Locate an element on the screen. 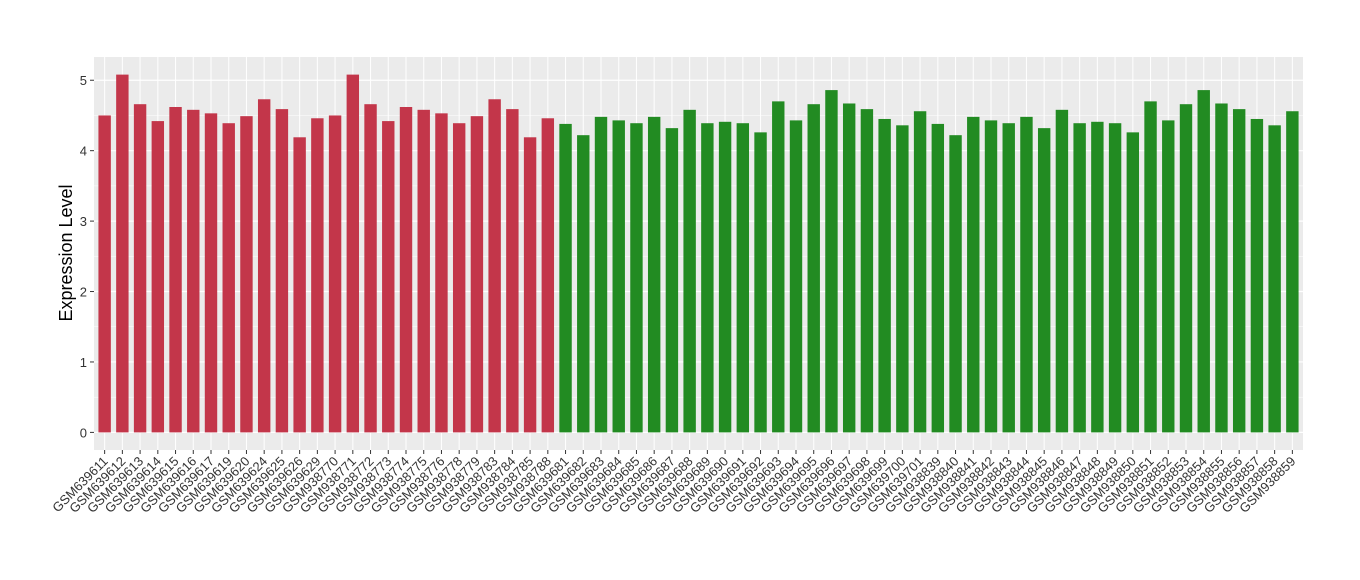 Image resolution: width=1360 pixels, height=580 pixels. y-axis-title: Expression Level is located at coordinates (66, 252).